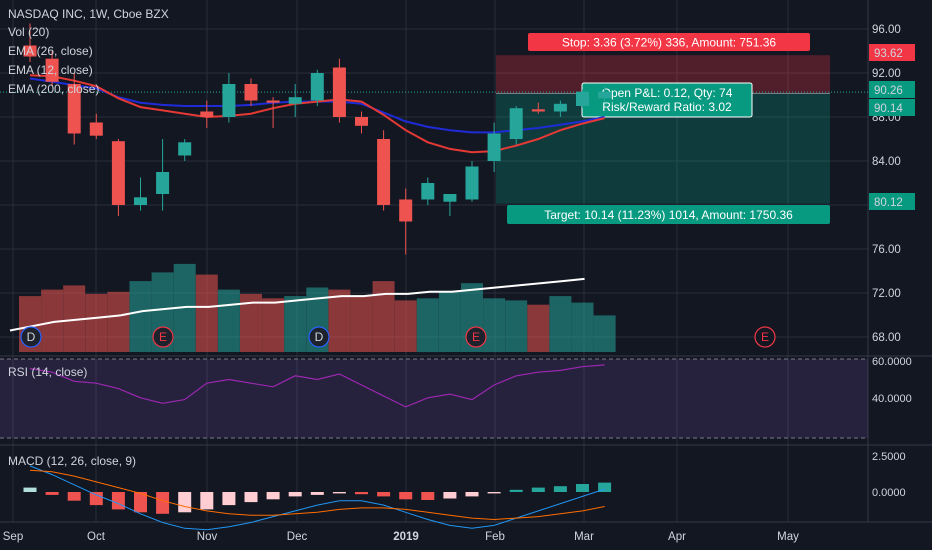  Describe the element at coordinates (584, 537) in the screenshot. I see `time-tick-label: Mar` at that location.